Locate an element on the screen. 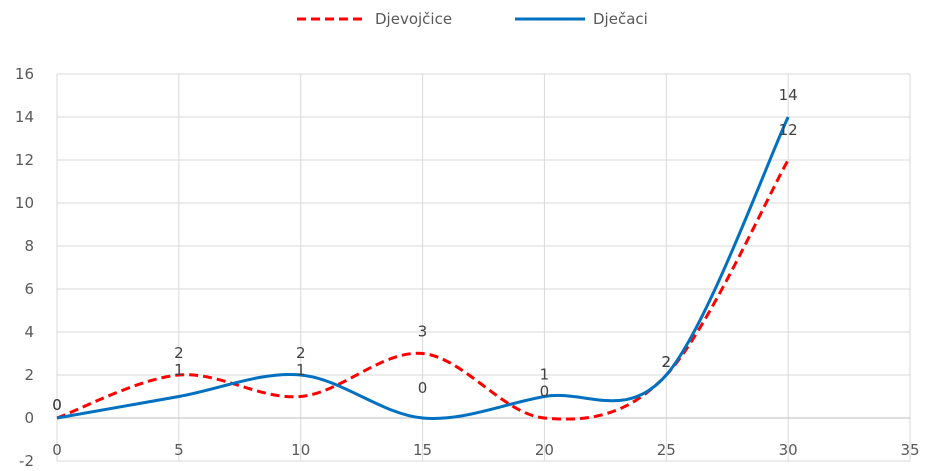 This screenshot has height=471, width=925. y-tick-label: 6 is located at coordinates (29, 289).